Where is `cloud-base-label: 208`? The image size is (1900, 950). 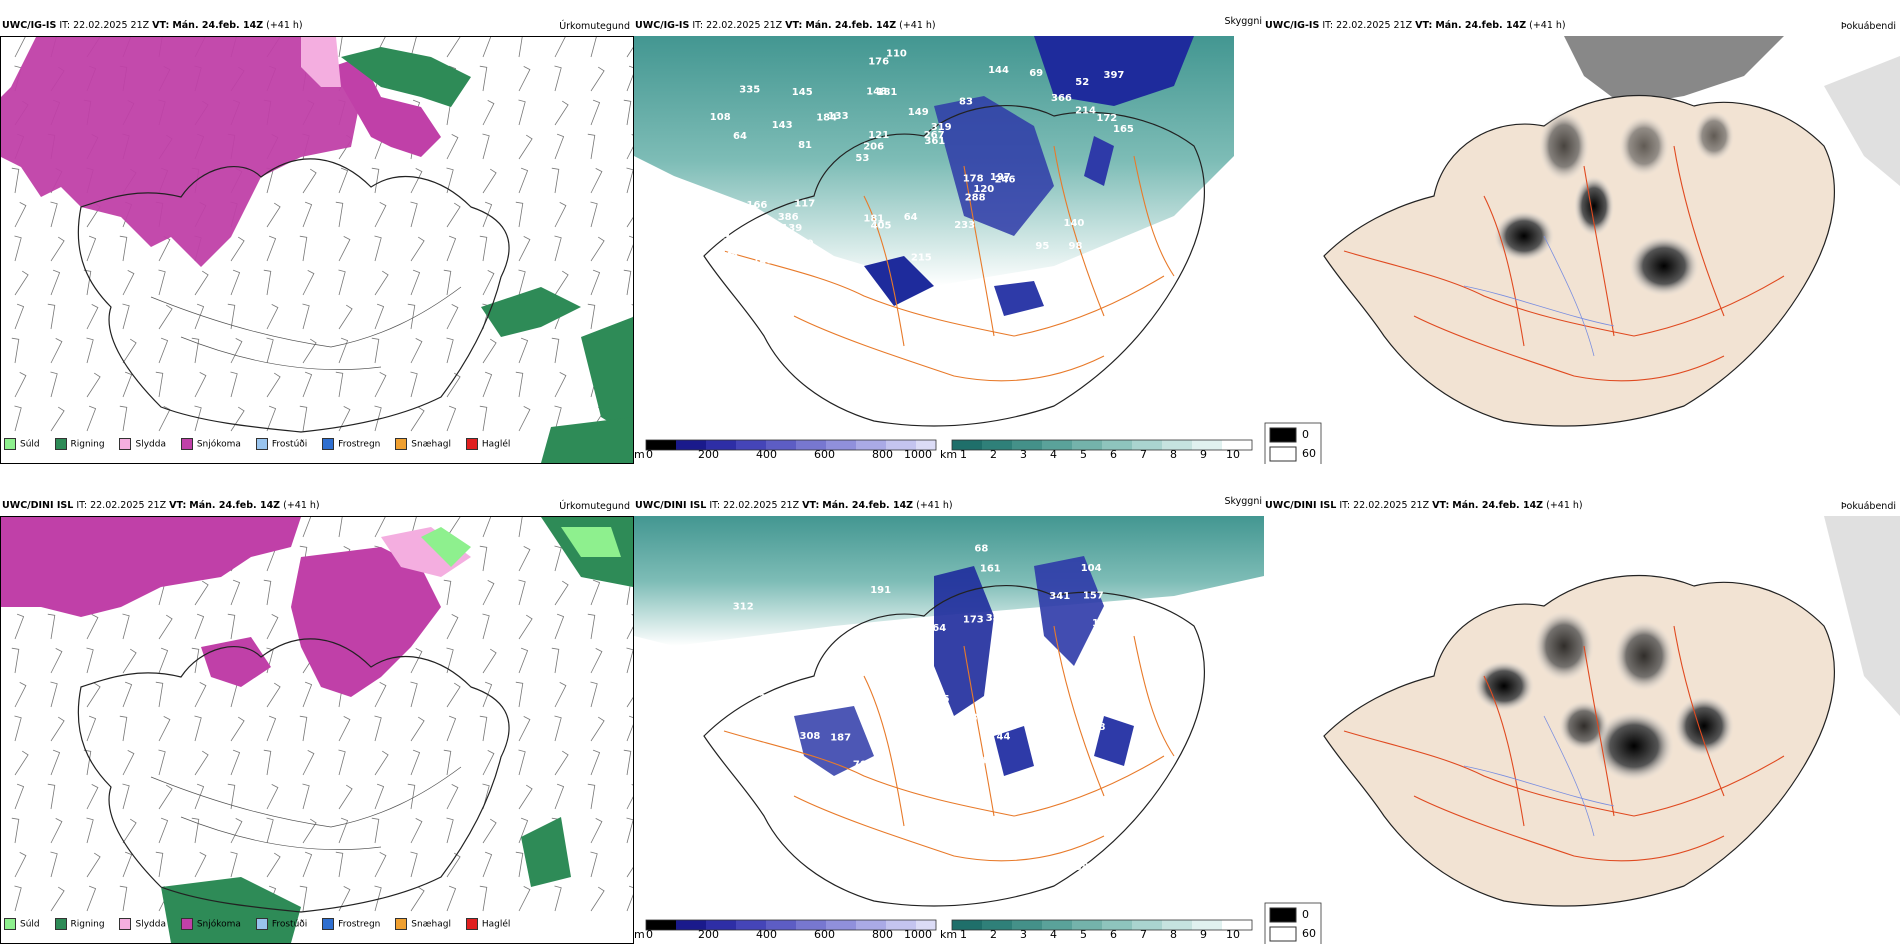 cloud-base-label: 208 is located at coordinates (769, 698).